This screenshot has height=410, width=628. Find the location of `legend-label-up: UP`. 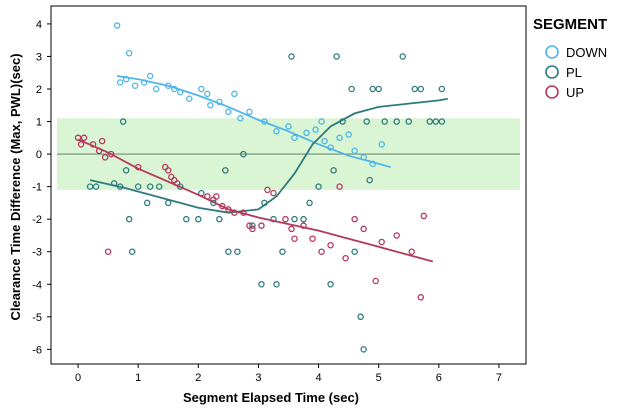

legend-label-up: UP is located at coordinates (575, 92).